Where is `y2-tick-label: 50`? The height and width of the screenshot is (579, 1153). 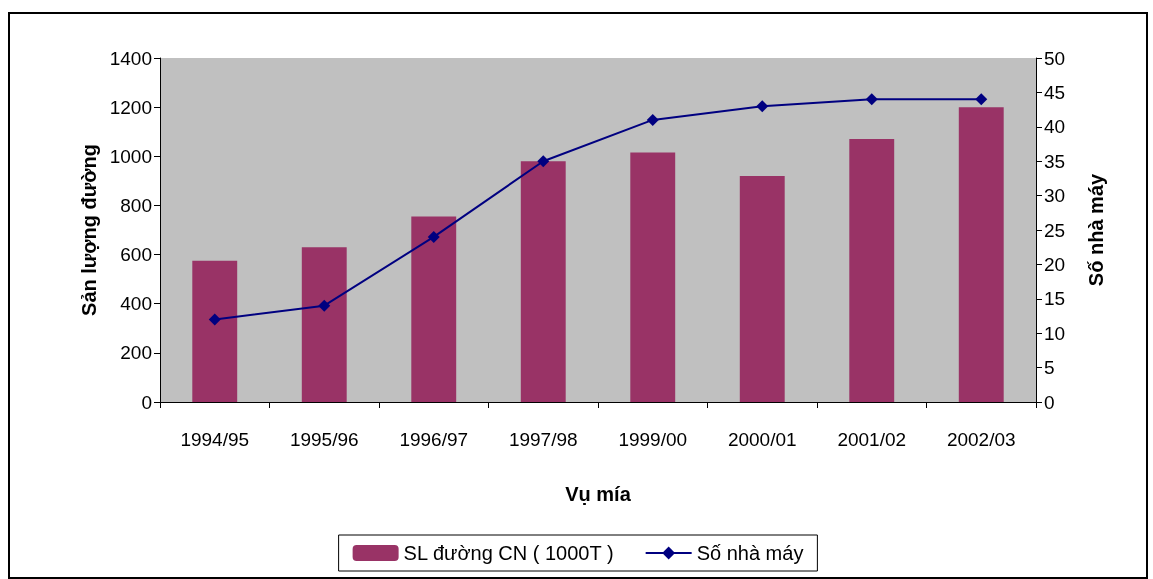 y2-tick-label: 50 is located at coordinates (1055, 58).